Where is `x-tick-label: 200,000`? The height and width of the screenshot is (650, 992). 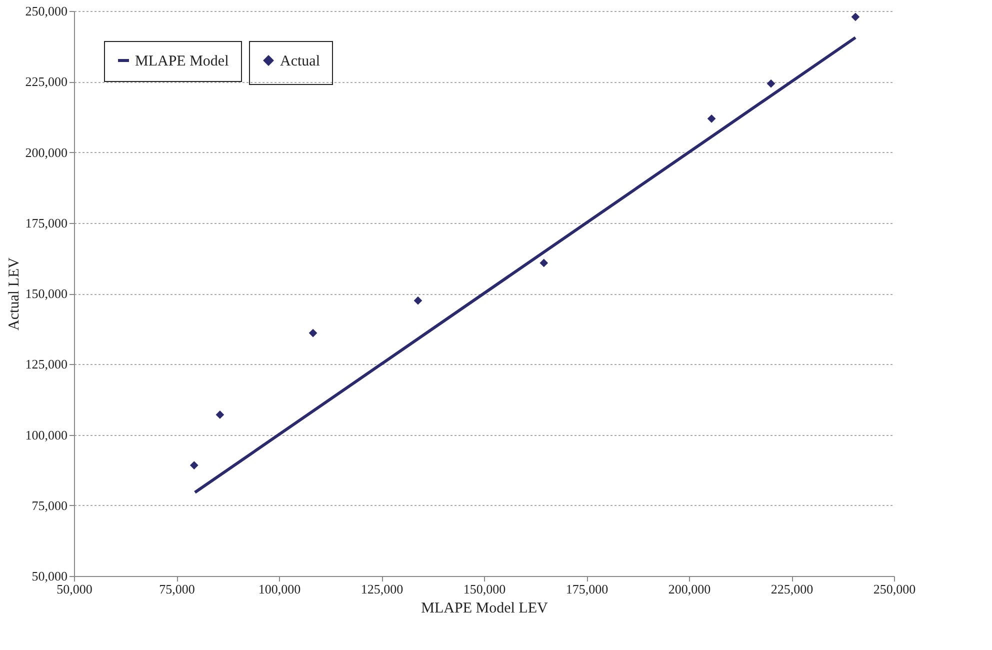
x-tick-label: 200,000 is located at coordinates (689, 589).